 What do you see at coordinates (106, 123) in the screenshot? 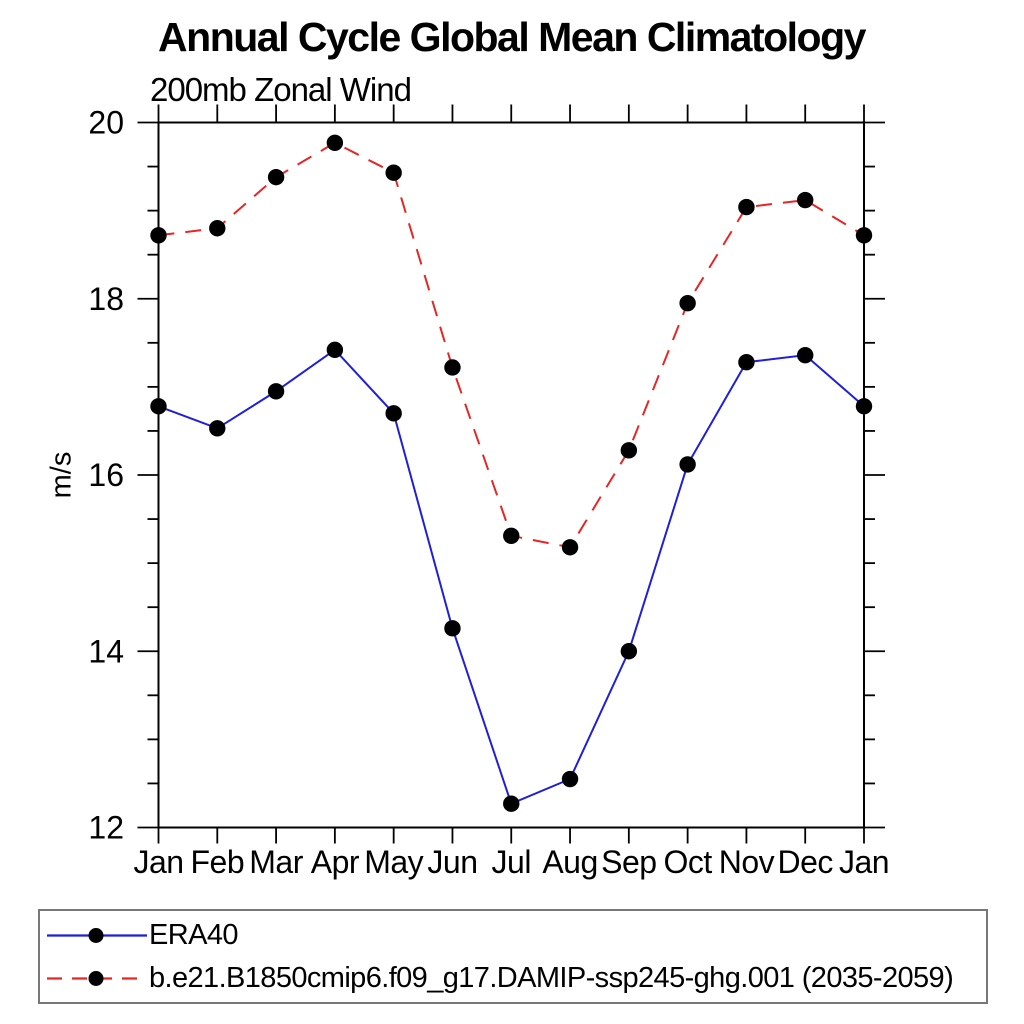
I see `svg-text: 20` at bounding box center [106, 123].